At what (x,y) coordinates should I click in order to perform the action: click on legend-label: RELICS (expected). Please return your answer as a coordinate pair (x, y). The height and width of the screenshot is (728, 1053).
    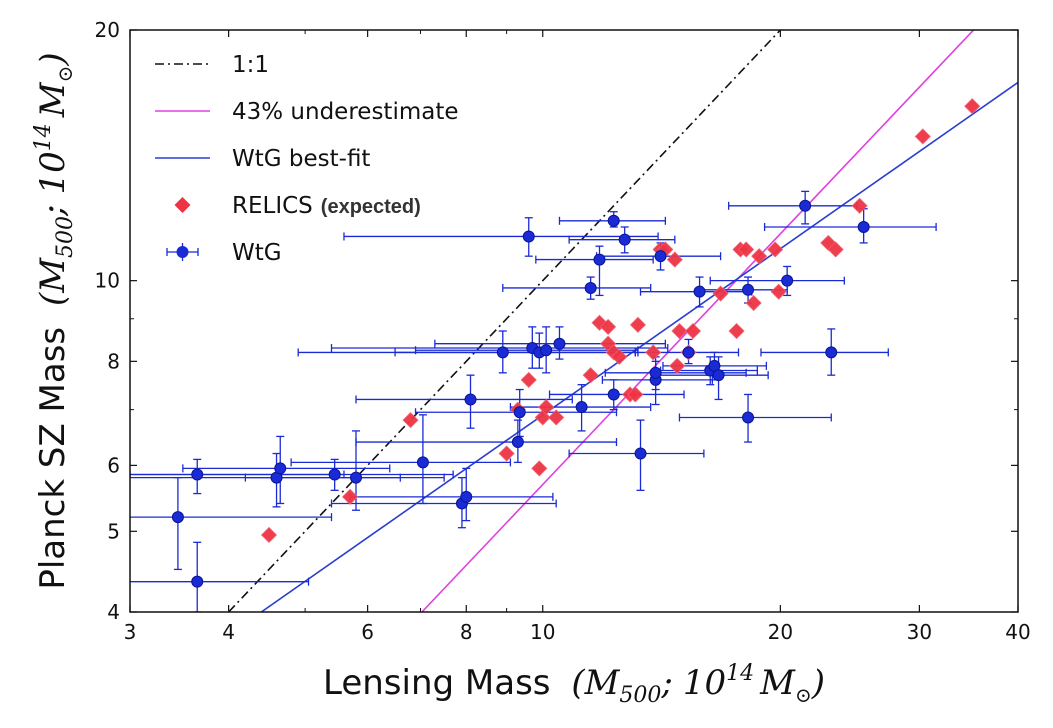
    Looking at the image, I should click on (326, 206).